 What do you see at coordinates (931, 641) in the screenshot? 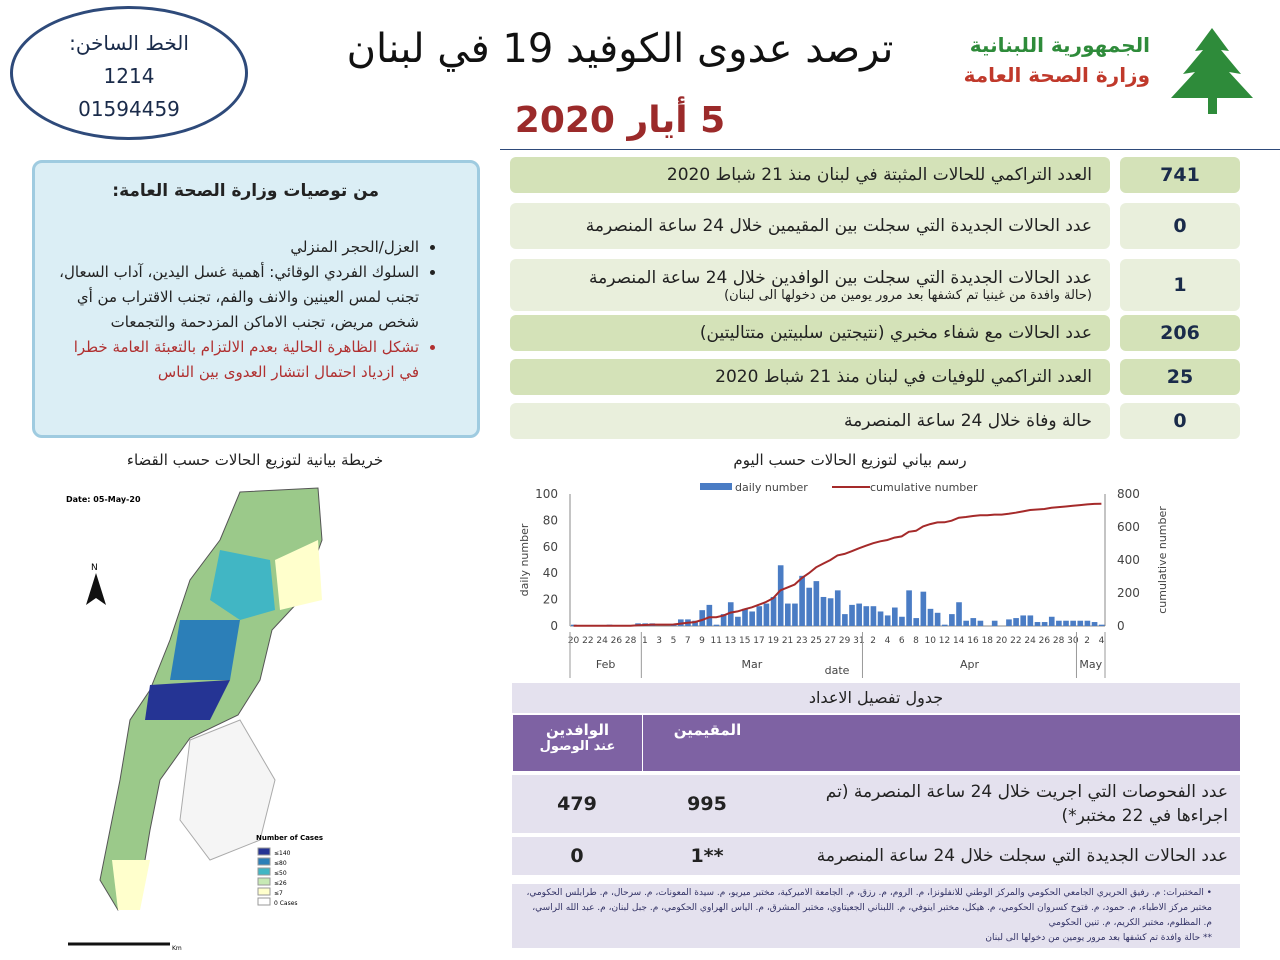
I see `x-tick-label: 10` at bounding box center [931, 641].